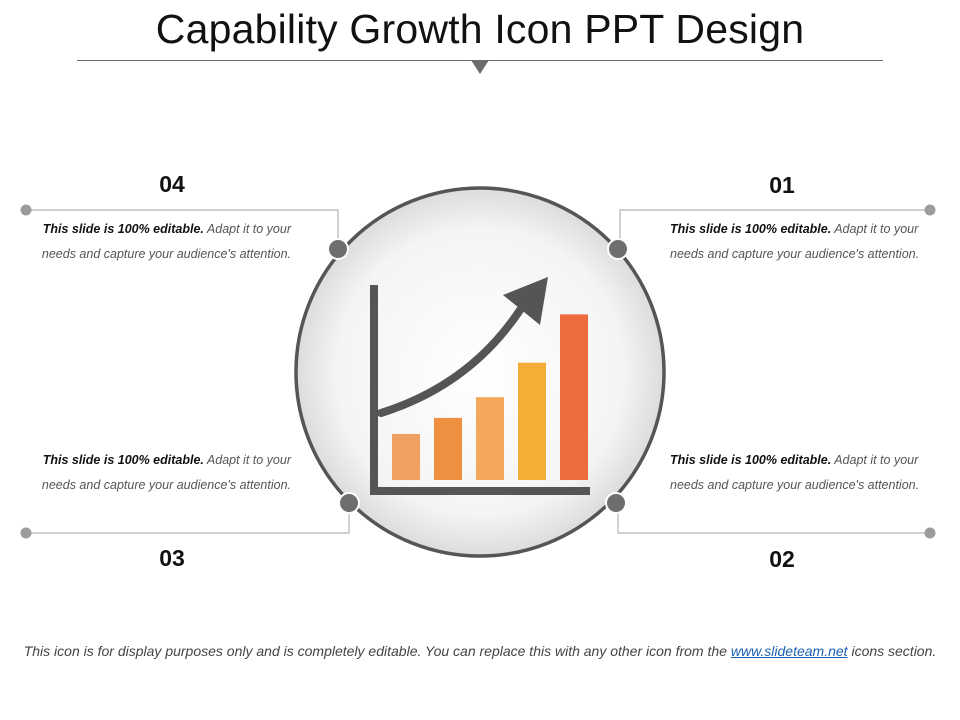 This screenshot has width=960, height=720. Describe the element at coordinates (480, 491) in the screenshot. I see `x-axis` at that location.